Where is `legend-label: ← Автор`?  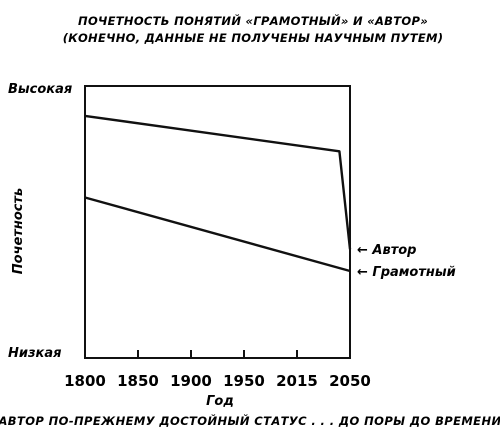 legend-label: ← Автор is located at coordinates (386, 250).